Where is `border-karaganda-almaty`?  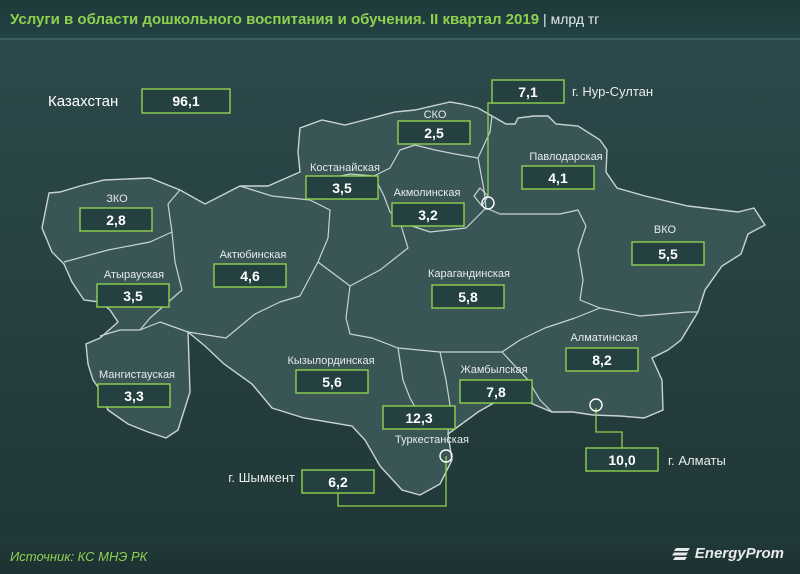 border-karaganda-almaty is located at coordinates (551, 330).